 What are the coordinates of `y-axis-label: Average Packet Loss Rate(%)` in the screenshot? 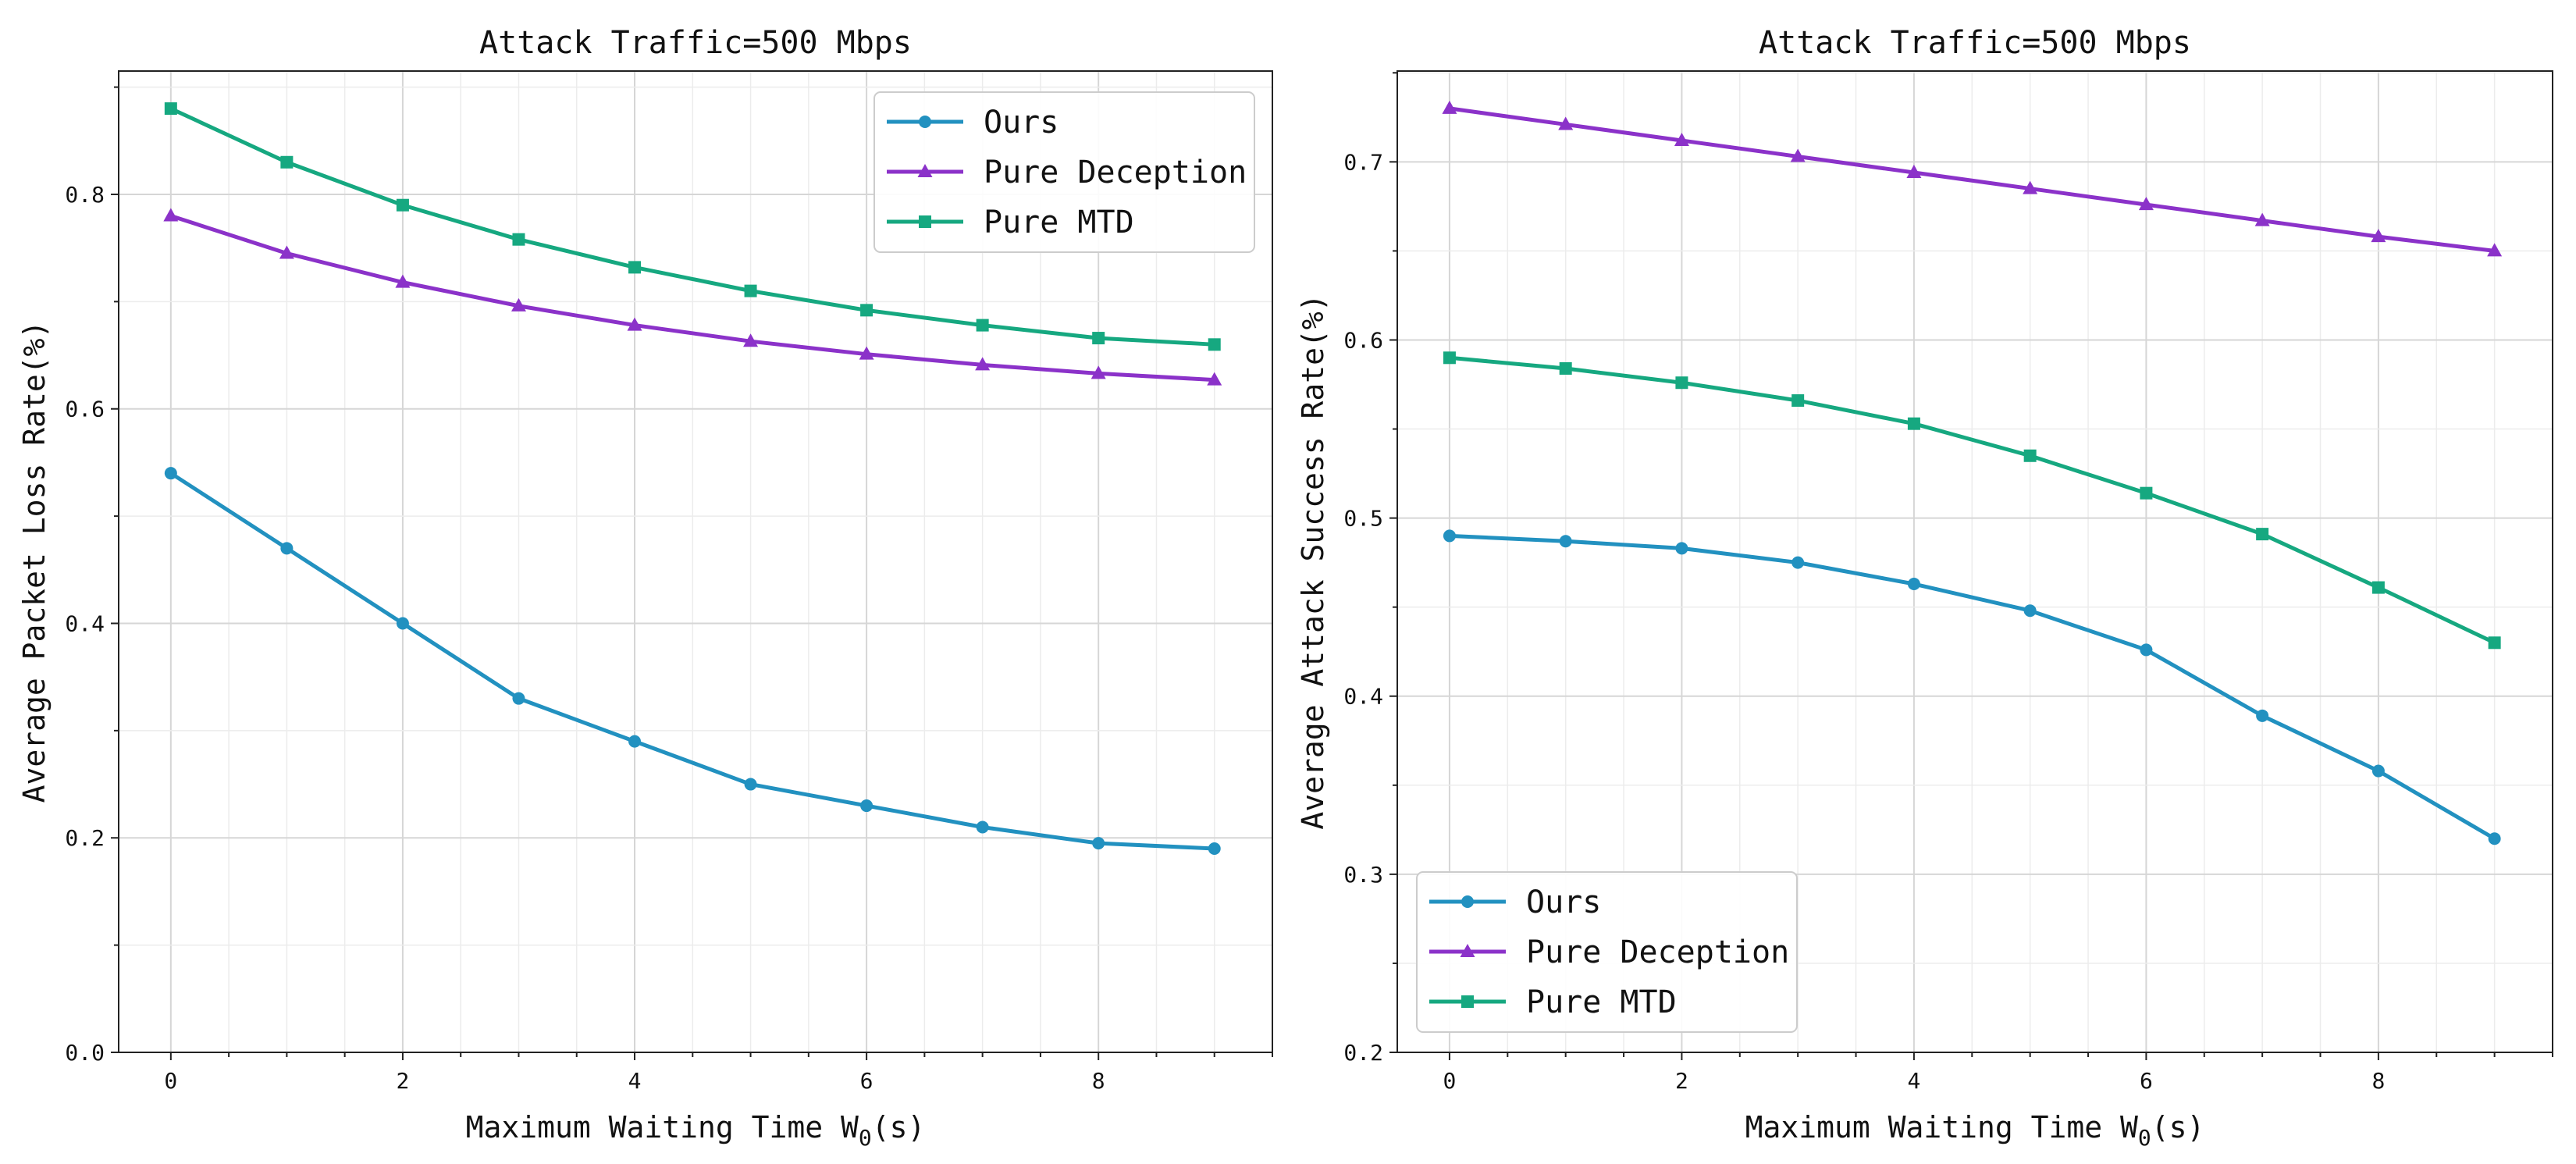 It's located at (34, 562).